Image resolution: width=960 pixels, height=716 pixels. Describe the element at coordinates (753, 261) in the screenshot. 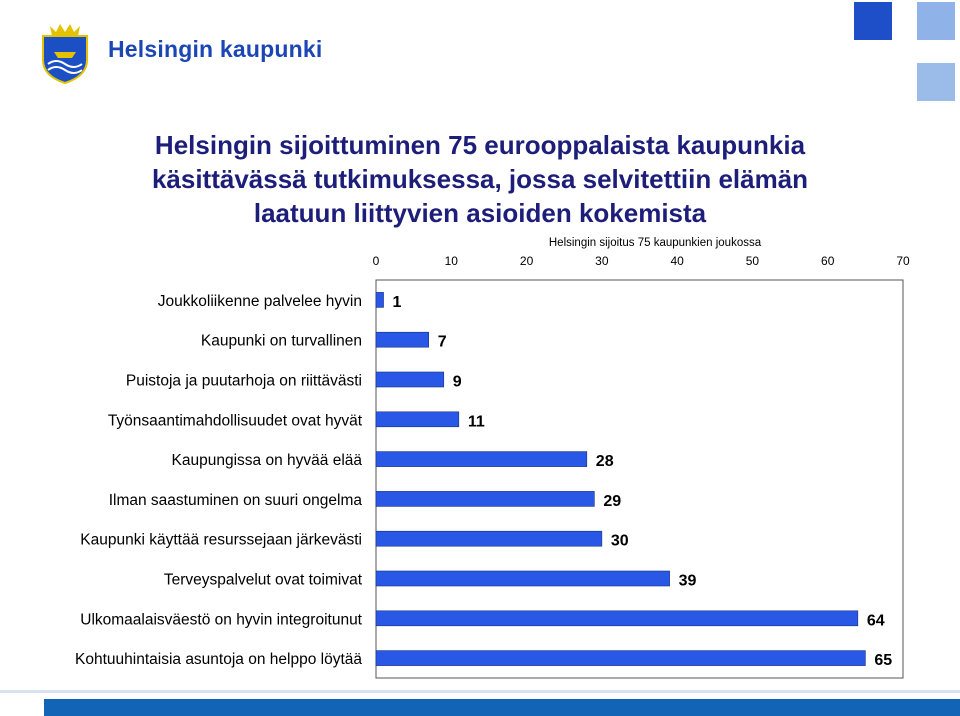

I see `x-tick-label: 50` at that location.